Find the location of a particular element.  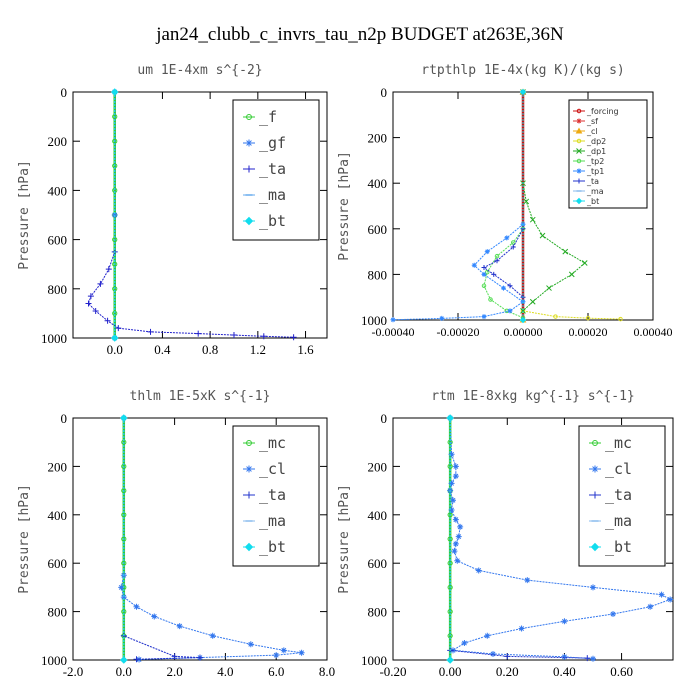

x-tick-label: -2.0 is located at coordinates (73, 671).